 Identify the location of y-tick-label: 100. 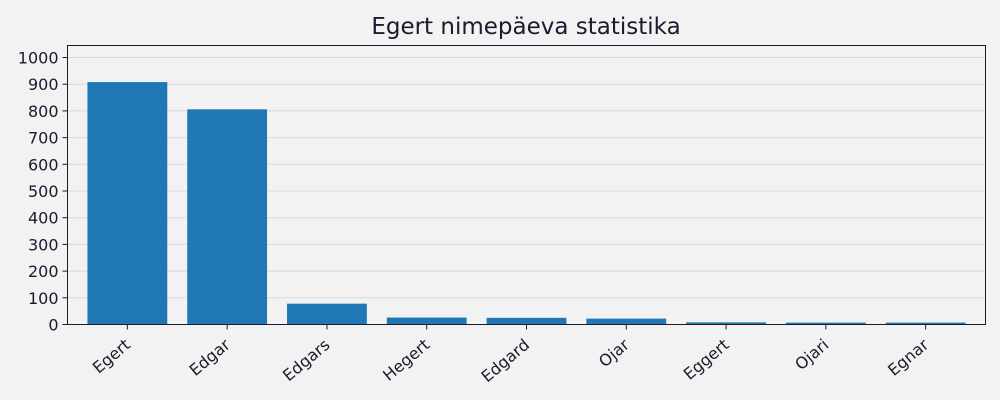
(43, 298).